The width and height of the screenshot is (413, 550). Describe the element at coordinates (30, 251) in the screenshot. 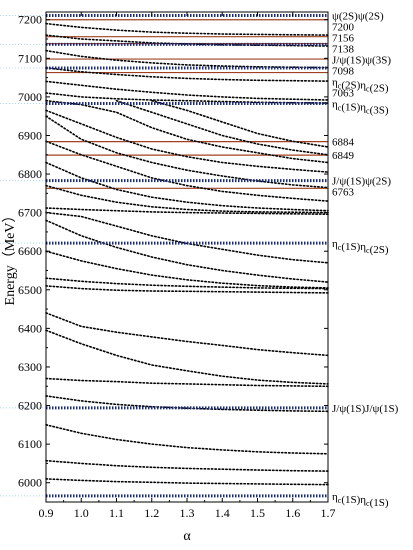

I see `y-tick-label: 6600` at that location.